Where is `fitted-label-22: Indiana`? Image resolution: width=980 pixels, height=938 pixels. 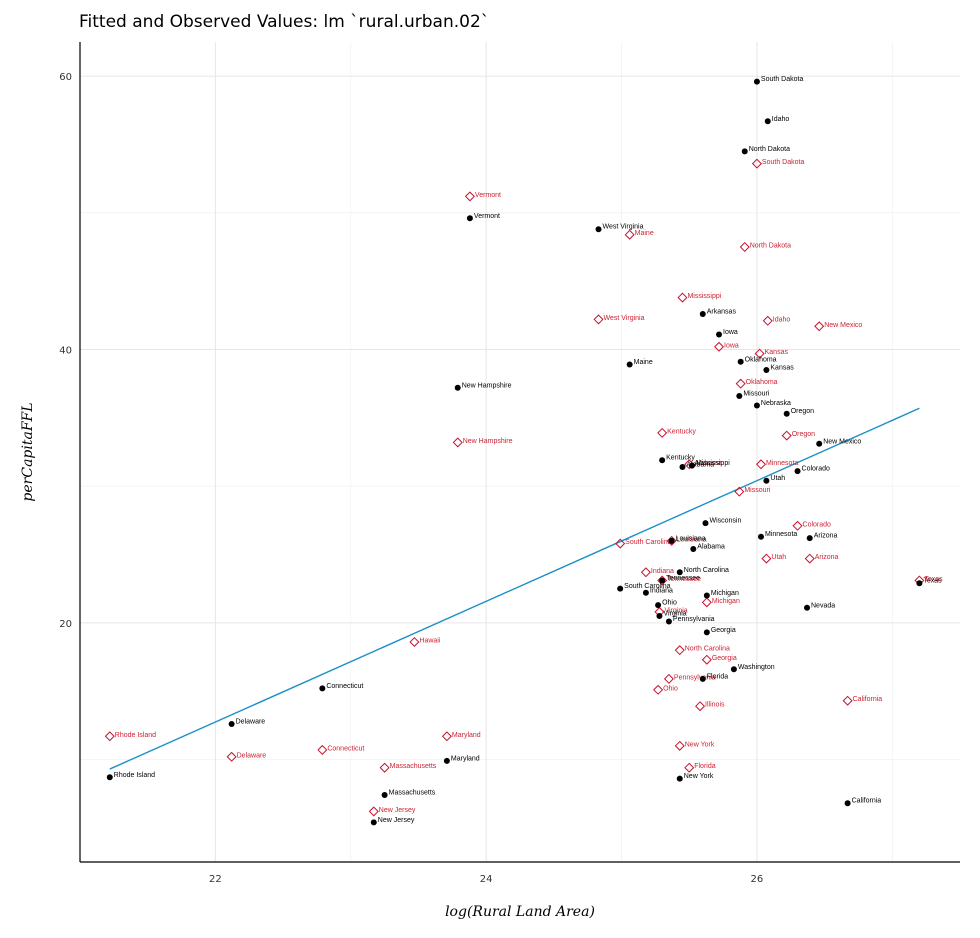 fitted-label-22: Indiana is located at coordinates (662, 571).